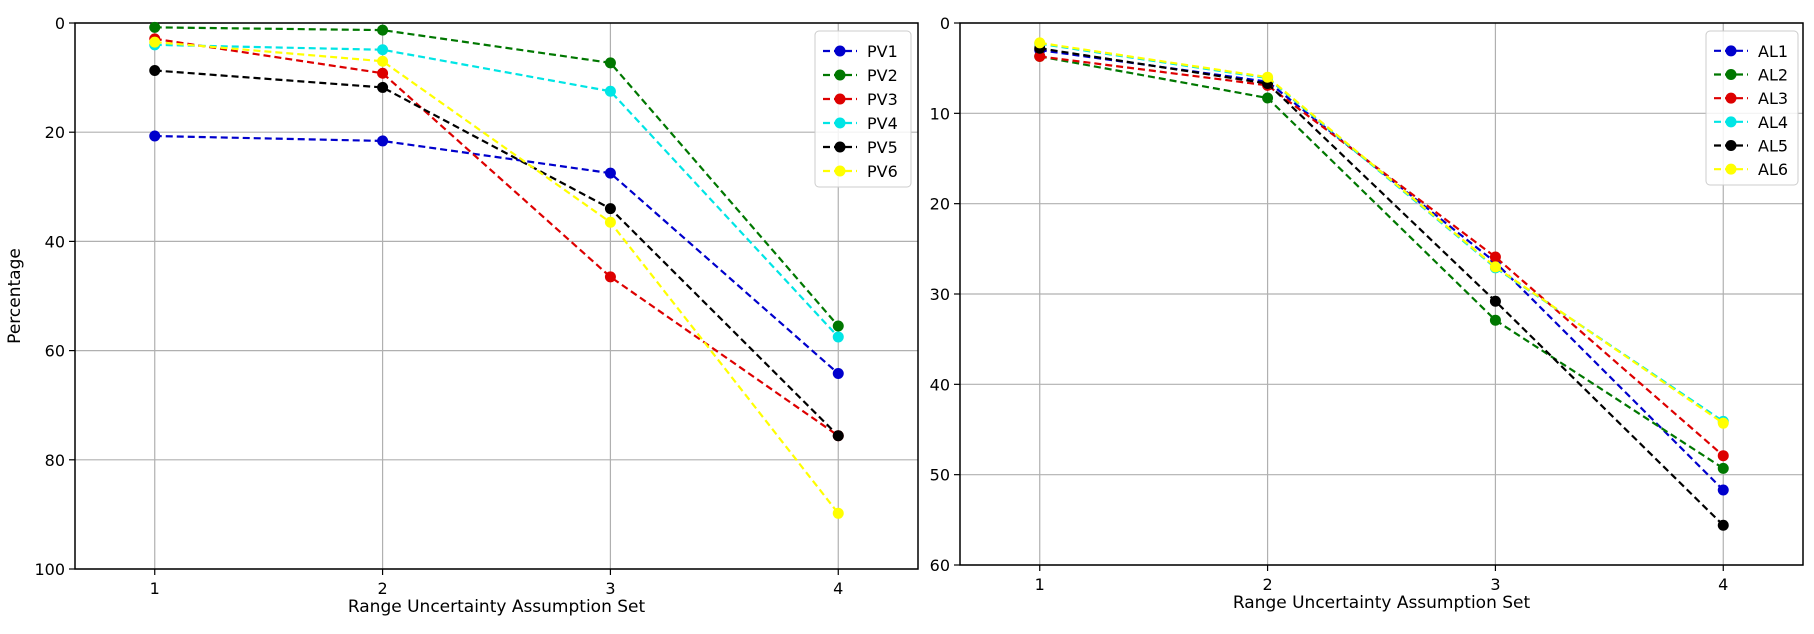 Image resolution: width=1814 pixels, height=634 pixels. I want to click on y-tick-label: 30, so click(940, 294).